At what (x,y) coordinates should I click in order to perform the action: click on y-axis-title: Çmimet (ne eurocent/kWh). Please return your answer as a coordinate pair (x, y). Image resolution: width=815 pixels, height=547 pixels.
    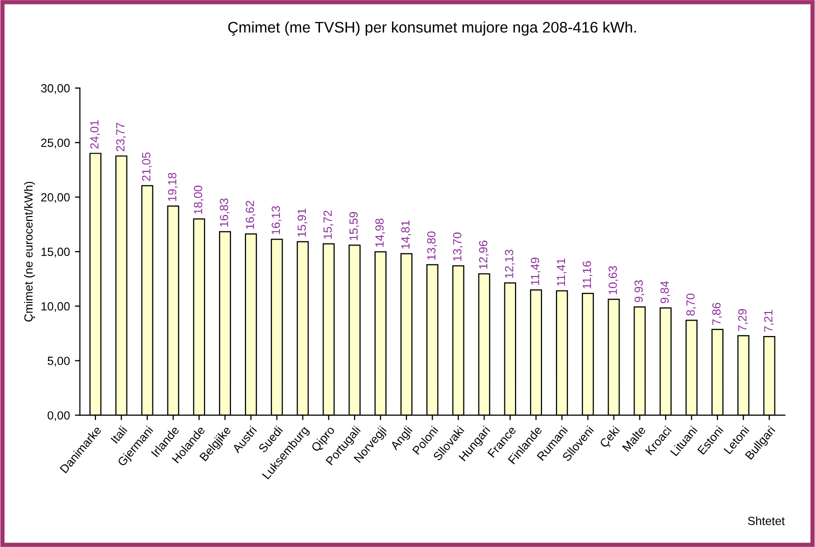
    Looking at the image, I should click on (30, 252).